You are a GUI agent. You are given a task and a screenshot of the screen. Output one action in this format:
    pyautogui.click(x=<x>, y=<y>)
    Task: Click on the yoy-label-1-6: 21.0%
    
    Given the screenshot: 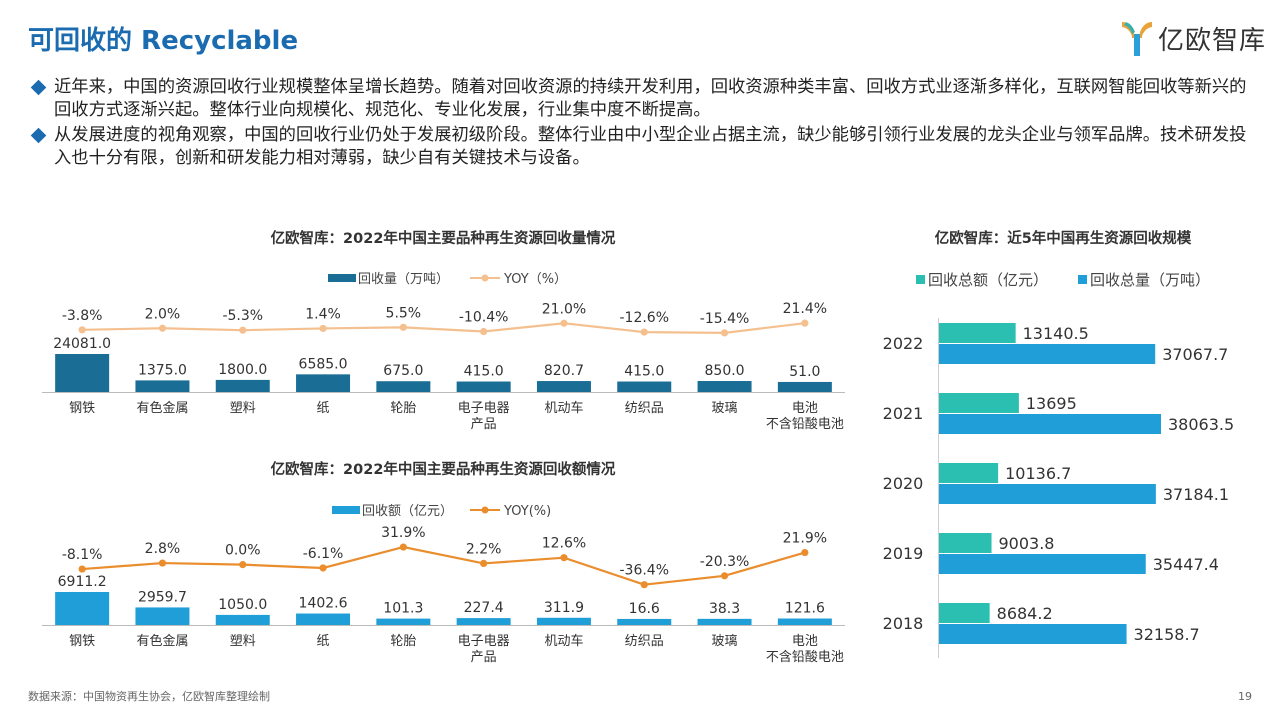 What is the action you would take?
    pyautogui.click(x=564, y=309)
    